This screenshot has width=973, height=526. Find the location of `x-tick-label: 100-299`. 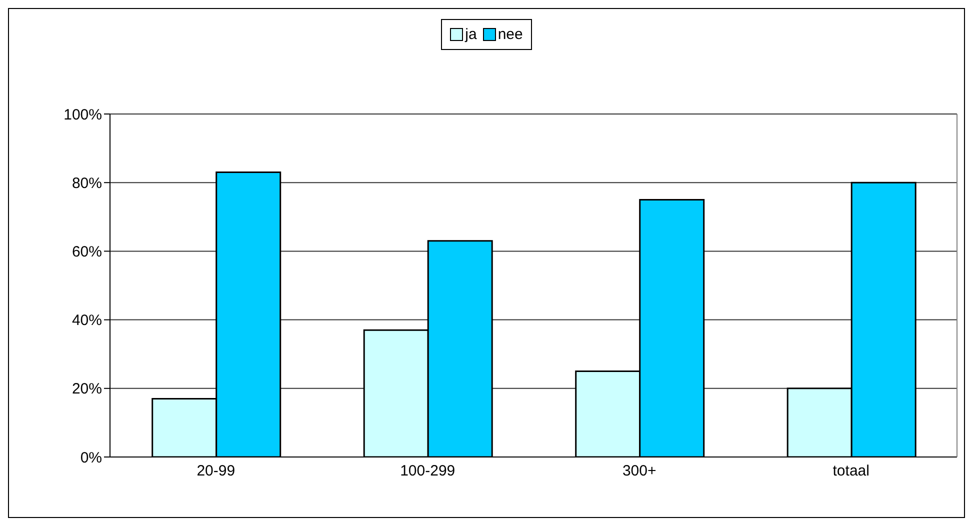

x-tick-label: 100-299 is located at coordinates (428, 471).